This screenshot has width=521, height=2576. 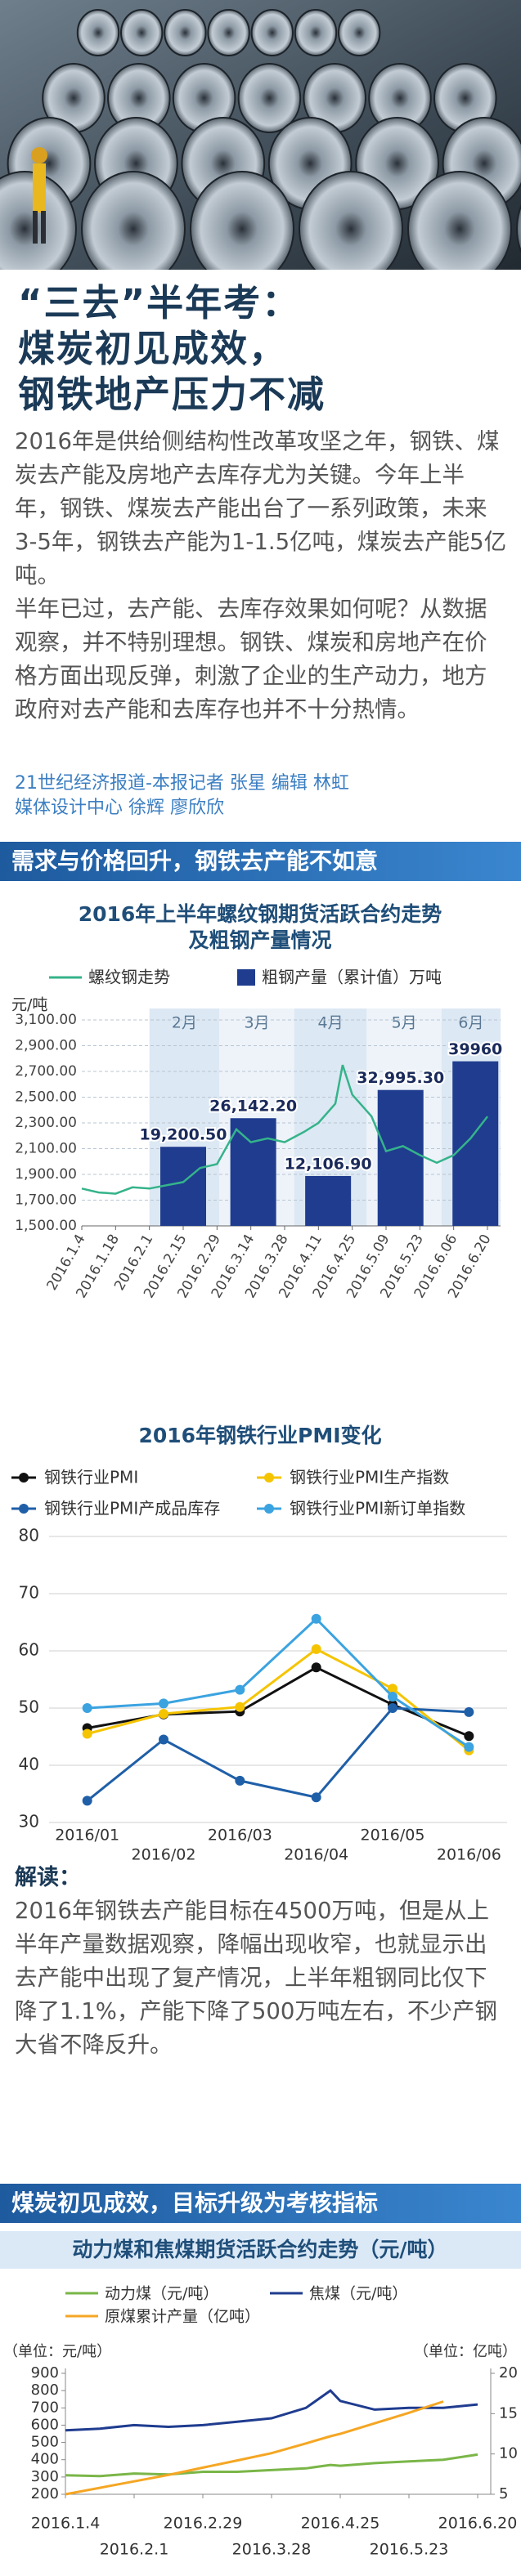 I want to click on month-label: 3月, so click(x=257, y=1023).